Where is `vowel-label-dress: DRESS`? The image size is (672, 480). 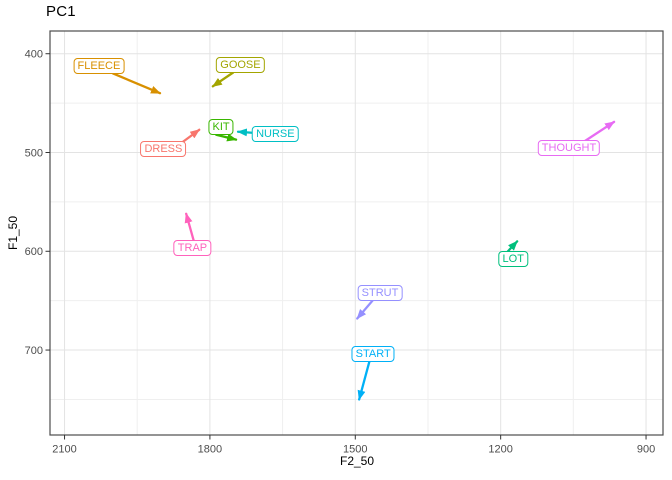 vowel-label-dress: DRESS is located at coordinates (163, 148).